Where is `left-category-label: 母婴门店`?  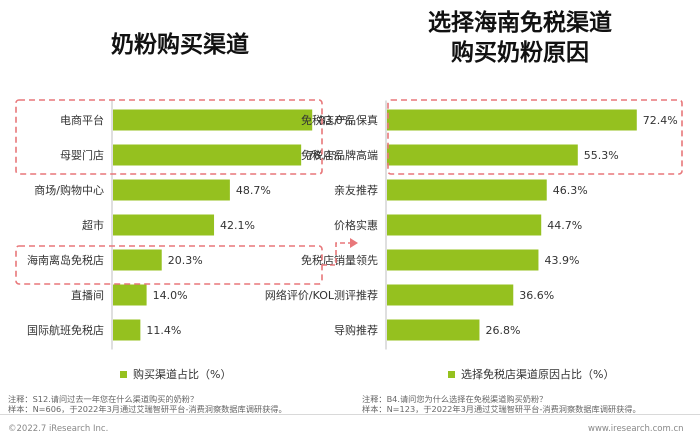 left-category-label: 母婴门店 is located at coordinates (82, 155).